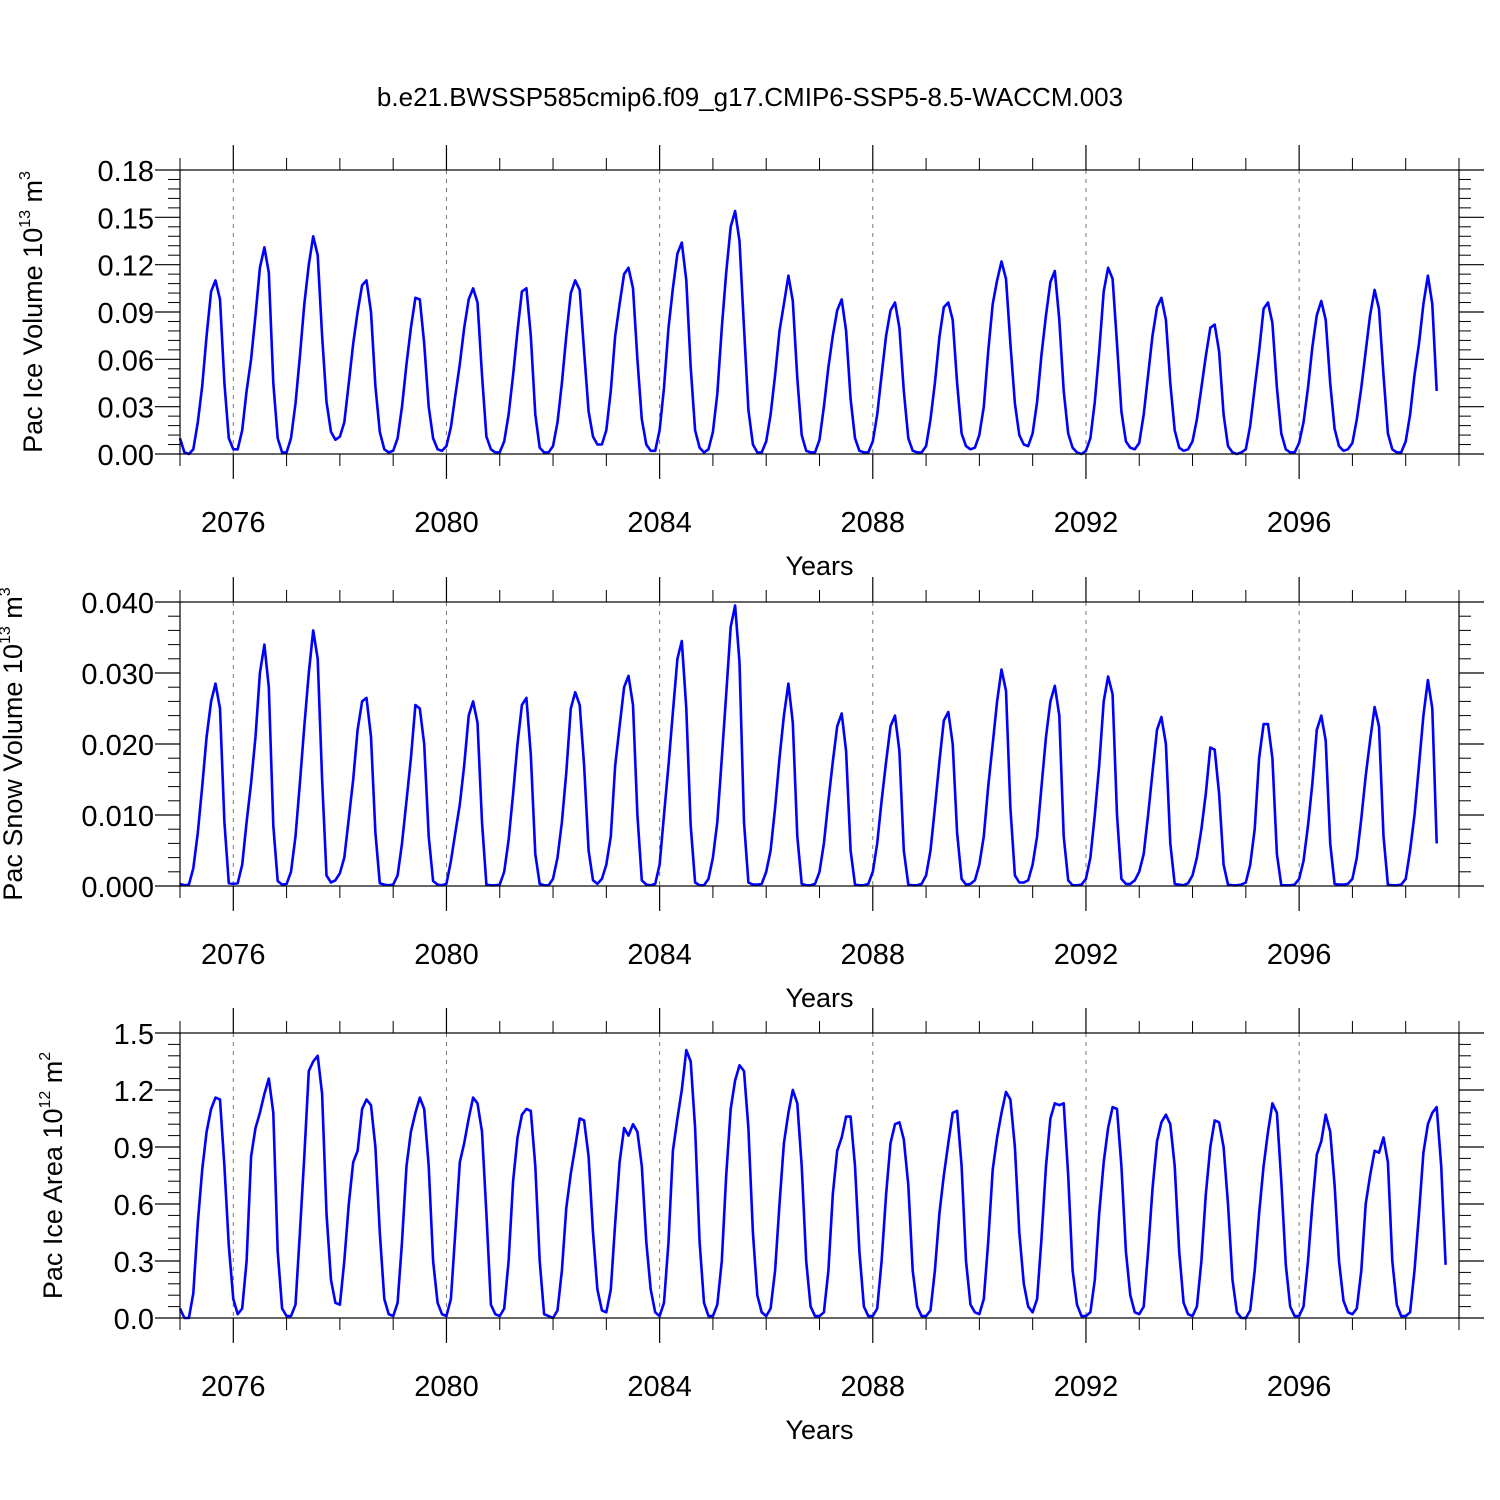 This screenshot has height=1500, width=1500. What do you see at coordinates (126, 314) in the screenshot?
I see `y-tick-label: 0.09` at bounding box center [126, 314].